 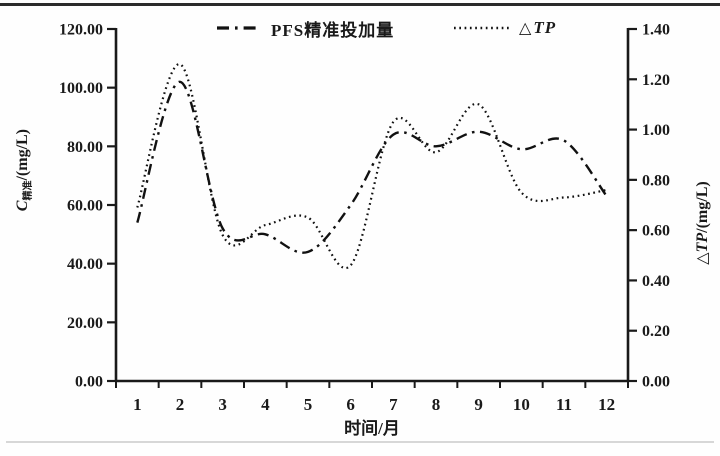 I want to click on x-tick-label: 4, so click(x=265, y=404).